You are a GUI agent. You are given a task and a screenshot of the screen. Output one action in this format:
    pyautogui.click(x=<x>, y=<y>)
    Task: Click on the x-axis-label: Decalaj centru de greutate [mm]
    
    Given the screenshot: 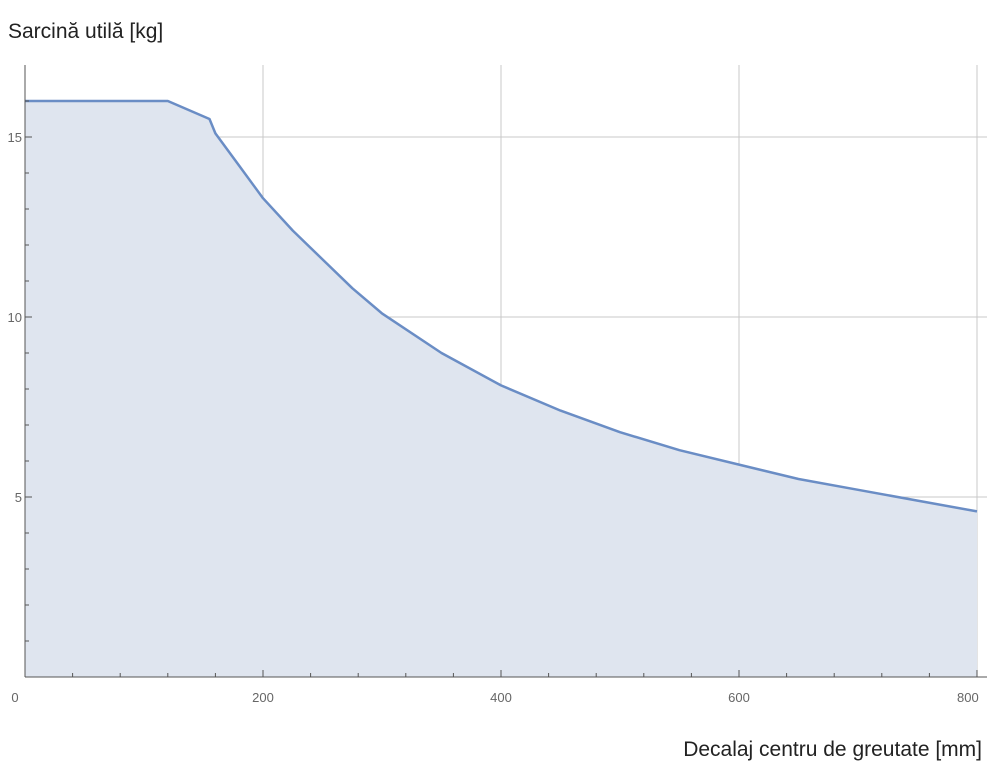 What is the action you would take?
    pyautogui.click(x=832, y=749)
    